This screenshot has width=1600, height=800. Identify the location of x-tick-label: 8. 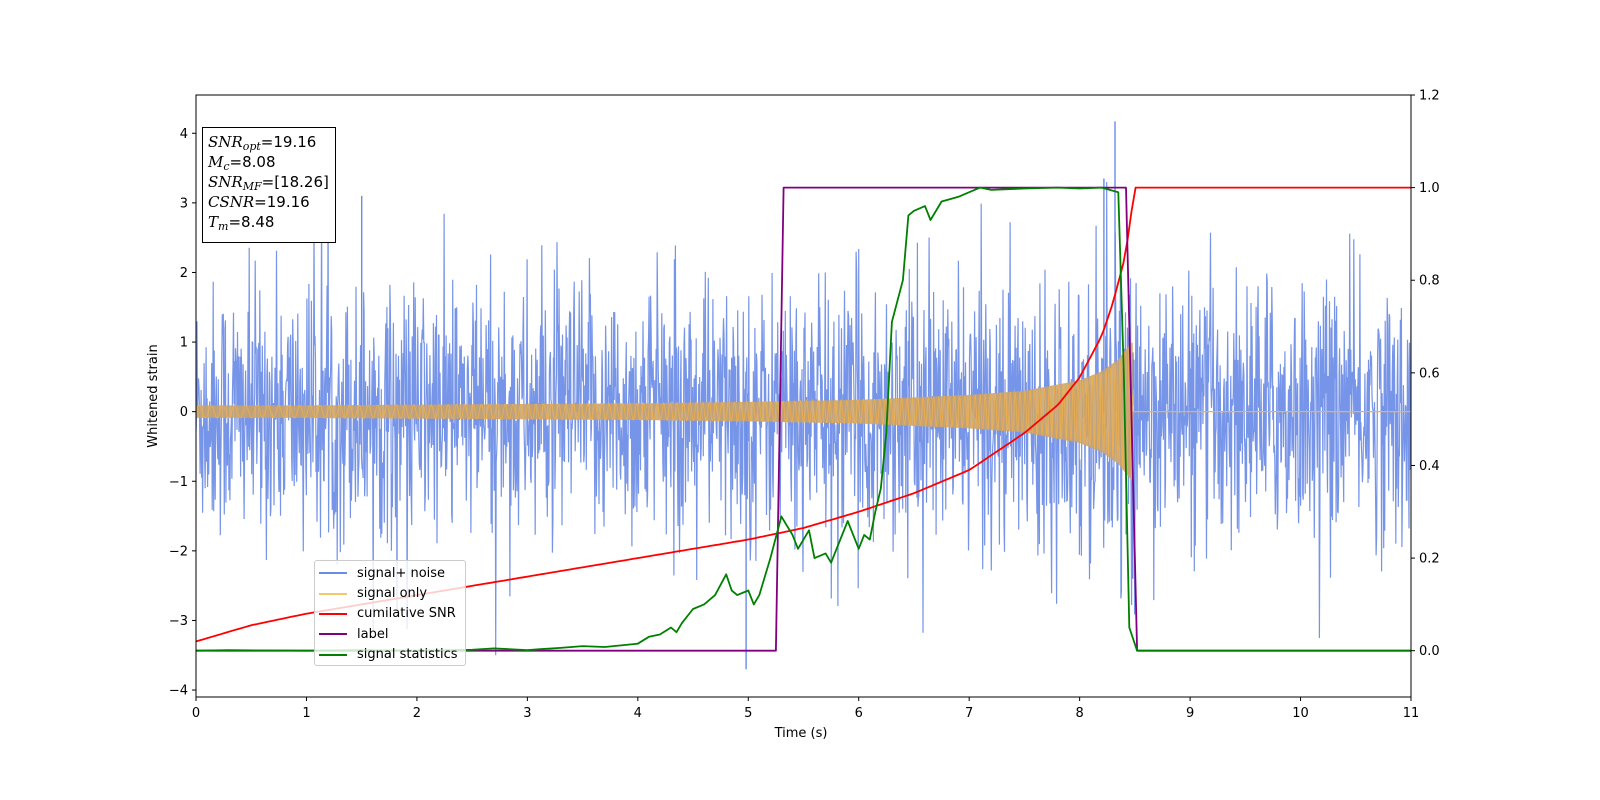
(1079, 713).